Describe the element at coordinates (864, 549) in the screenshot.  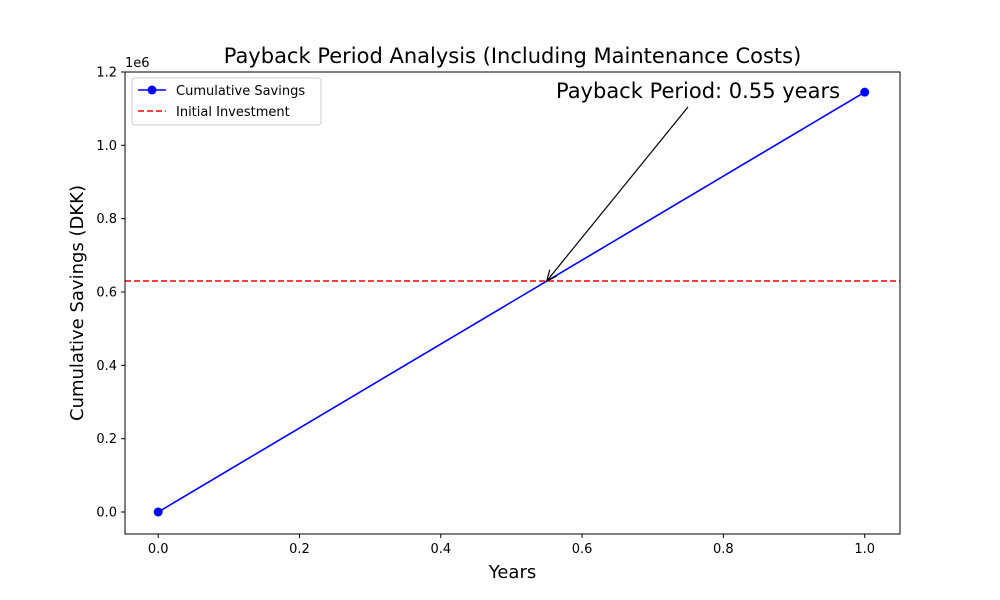
I see `x-tick-label: 1.0` at that location.